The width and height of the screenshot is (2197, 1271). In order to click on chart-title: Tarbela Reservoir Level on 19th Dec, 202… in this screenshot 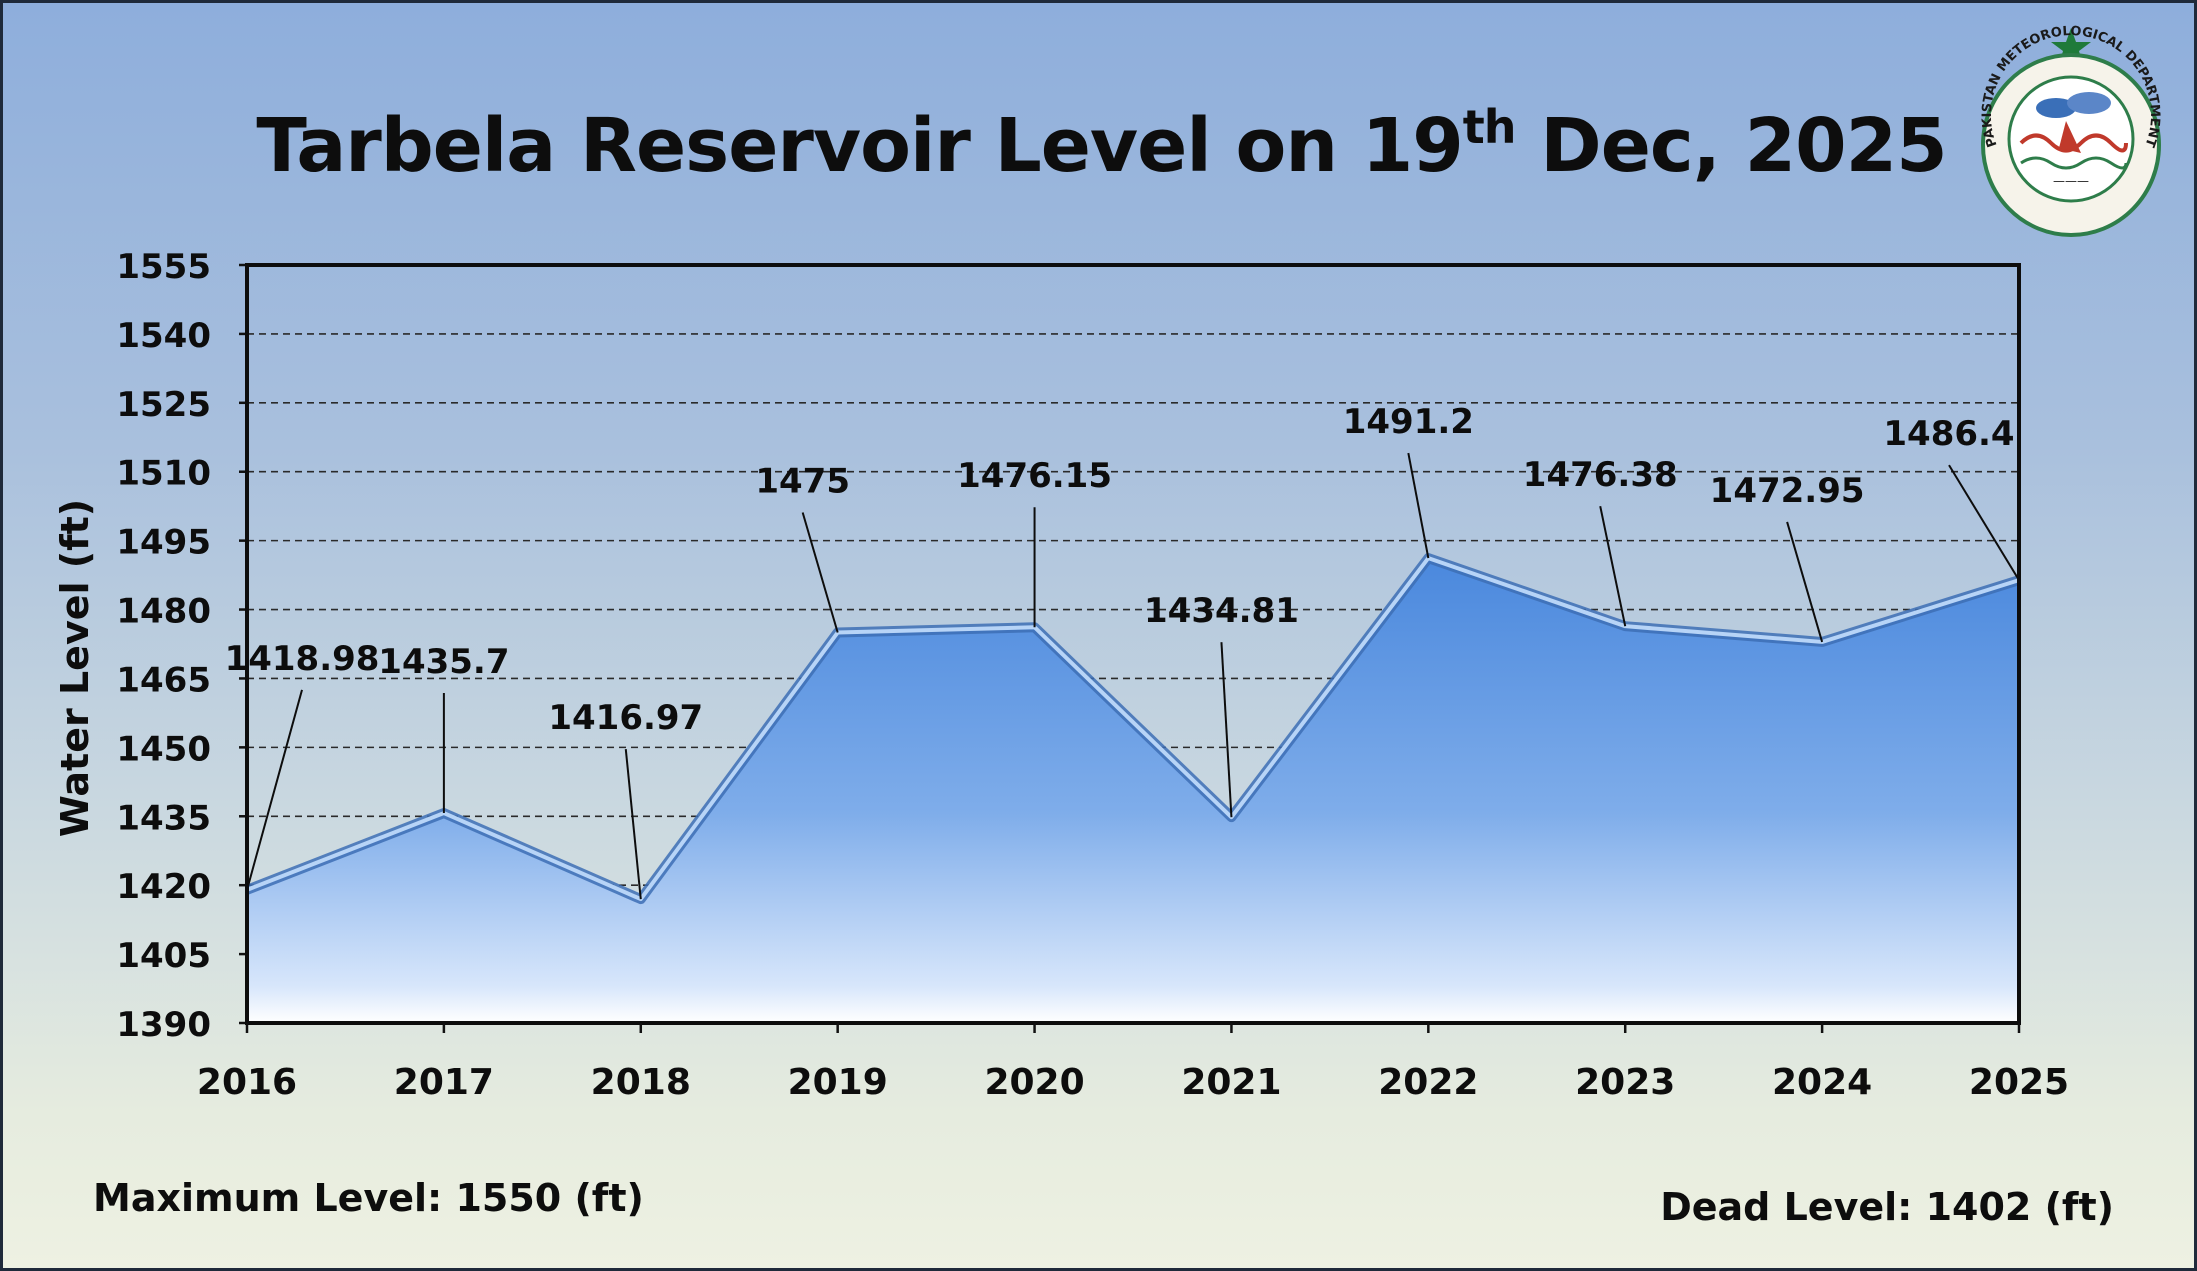, I will do `click(1098, 144)`.